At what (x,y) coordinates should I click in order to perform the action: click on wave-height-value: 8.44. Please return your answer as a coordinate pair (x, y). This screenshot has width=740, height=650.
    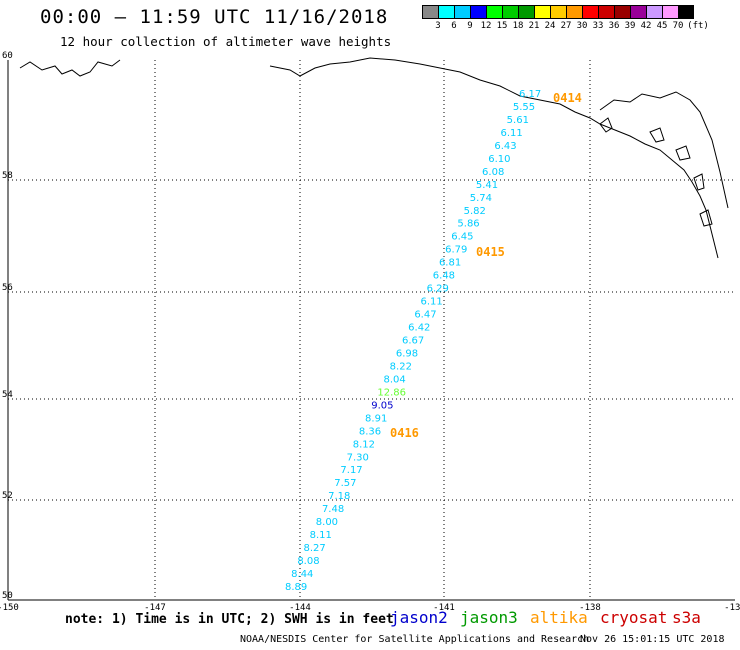
    Looking at the image, I should click on (302, 574).